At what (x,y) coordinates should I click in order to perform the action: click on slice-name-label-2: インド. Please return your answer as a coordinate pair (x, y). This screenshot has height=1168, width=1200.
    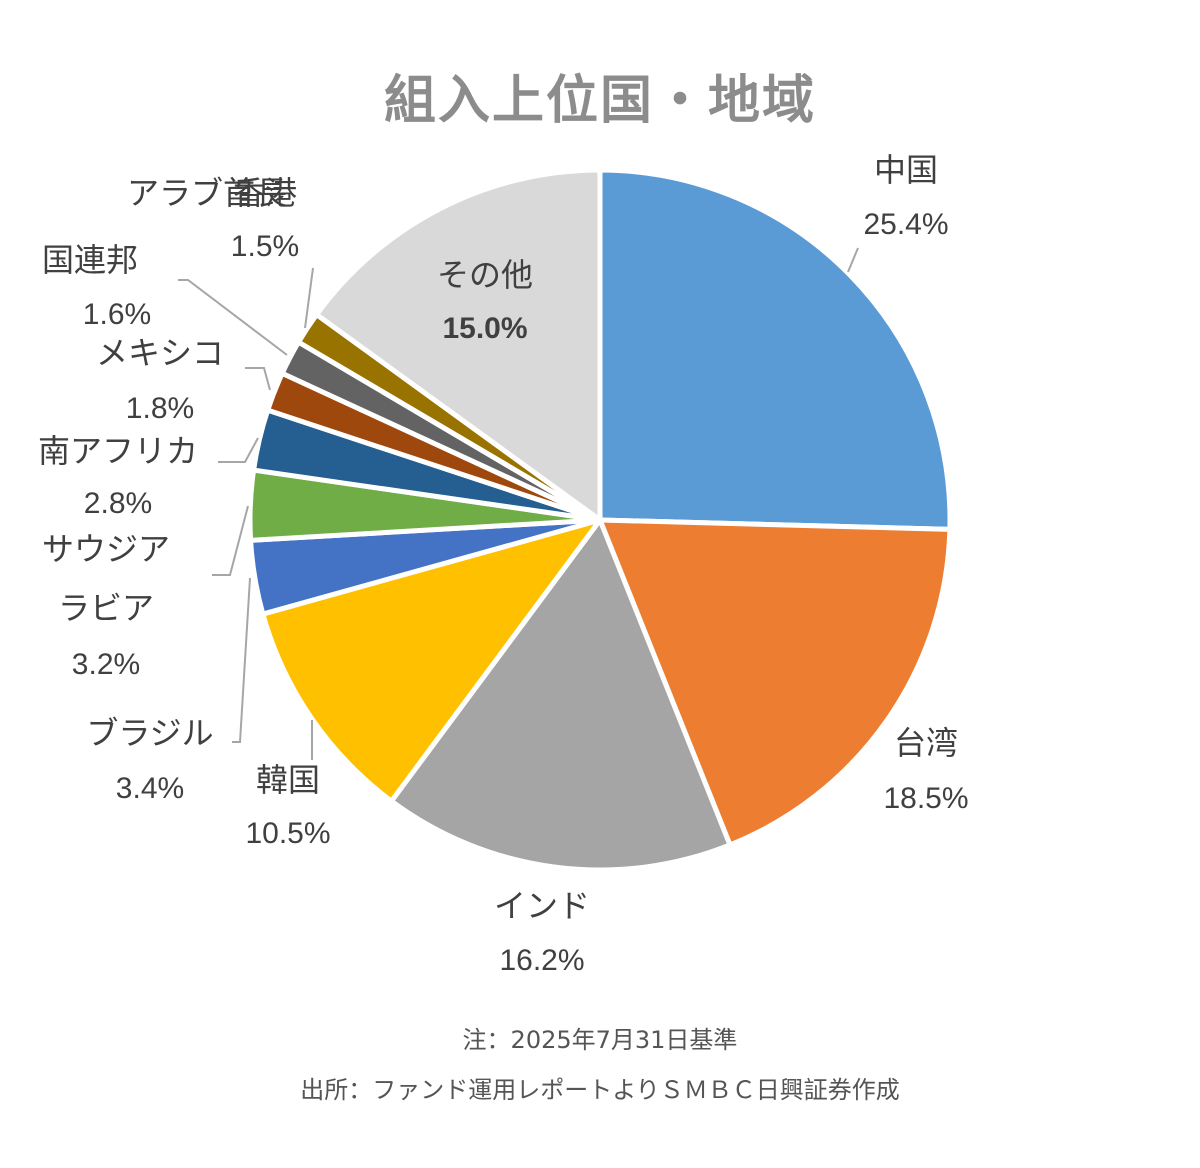
    Looking at the image, I should click on (542, 906).